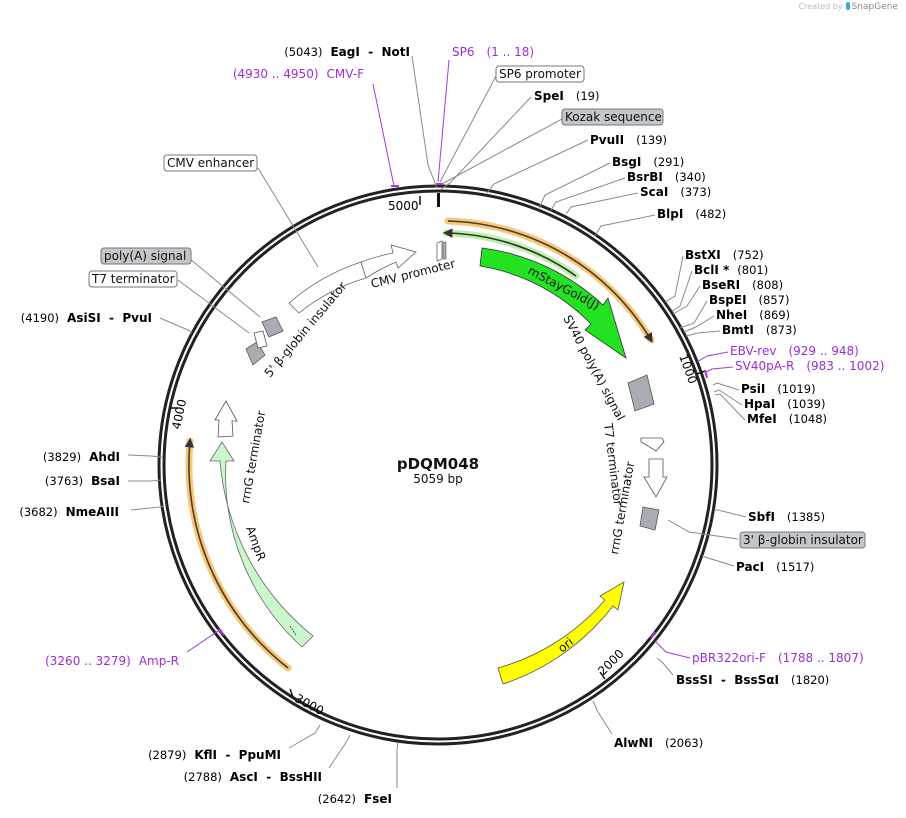 Image resolution: width=906 pixels, height=818 pixels. I want to click on label-box-3-globin-insulator: 3' β-globin insulator, so click(802, 540).